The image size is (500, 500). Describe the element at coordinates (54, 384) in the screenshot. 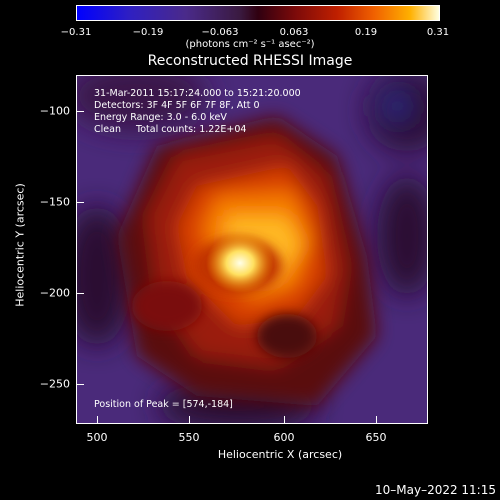

I see `y-tick-label: −250` at that location.